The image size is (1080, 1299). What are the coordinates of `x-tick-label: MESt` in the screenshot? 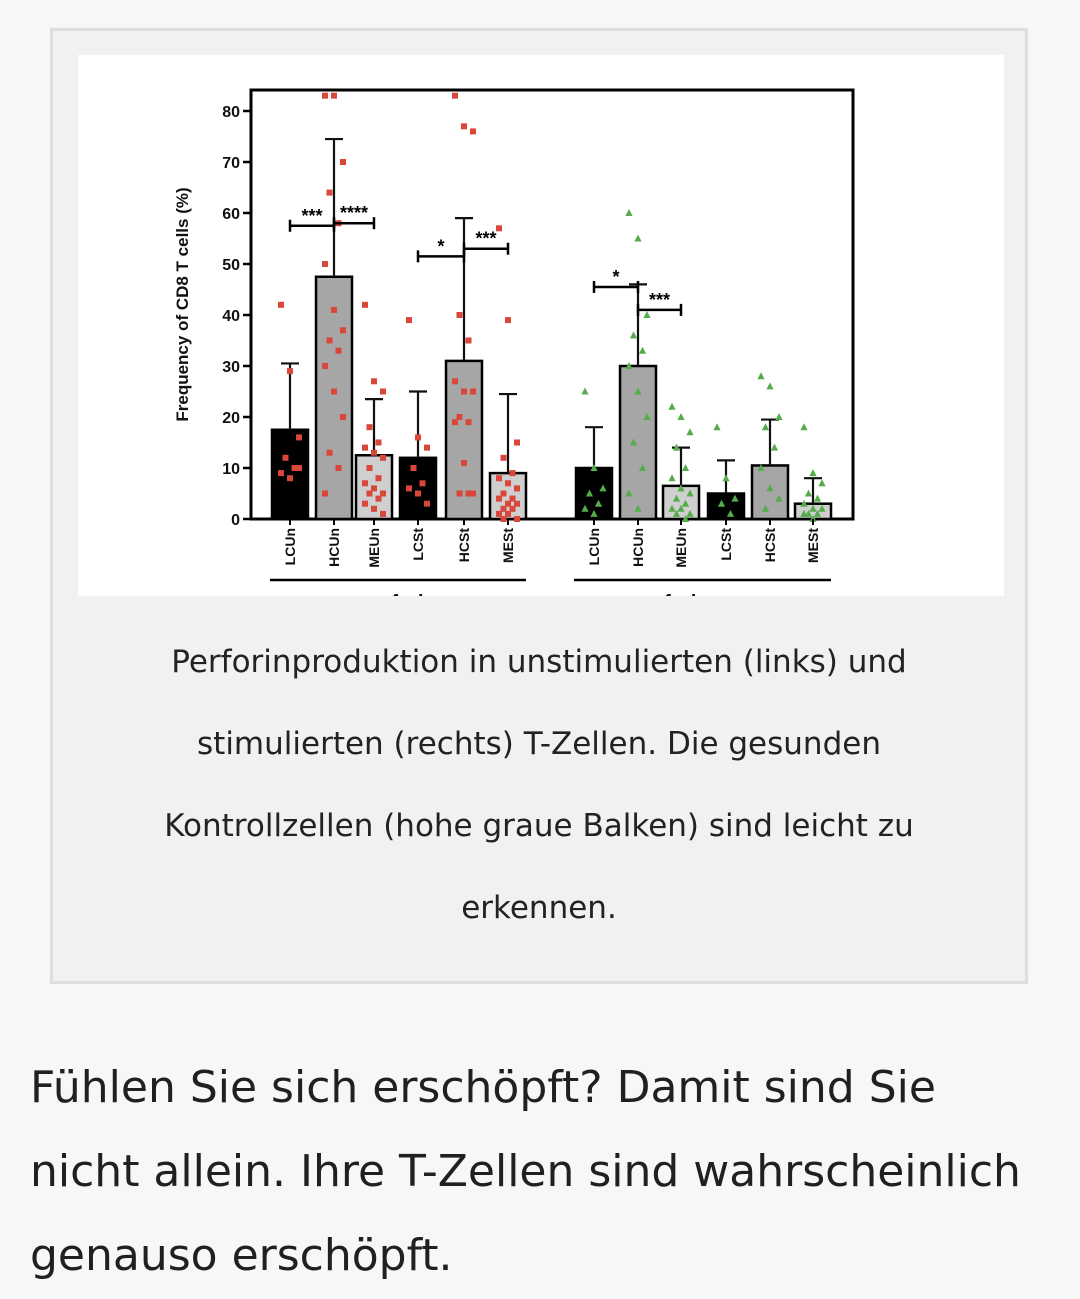 It's located at (508, 545).